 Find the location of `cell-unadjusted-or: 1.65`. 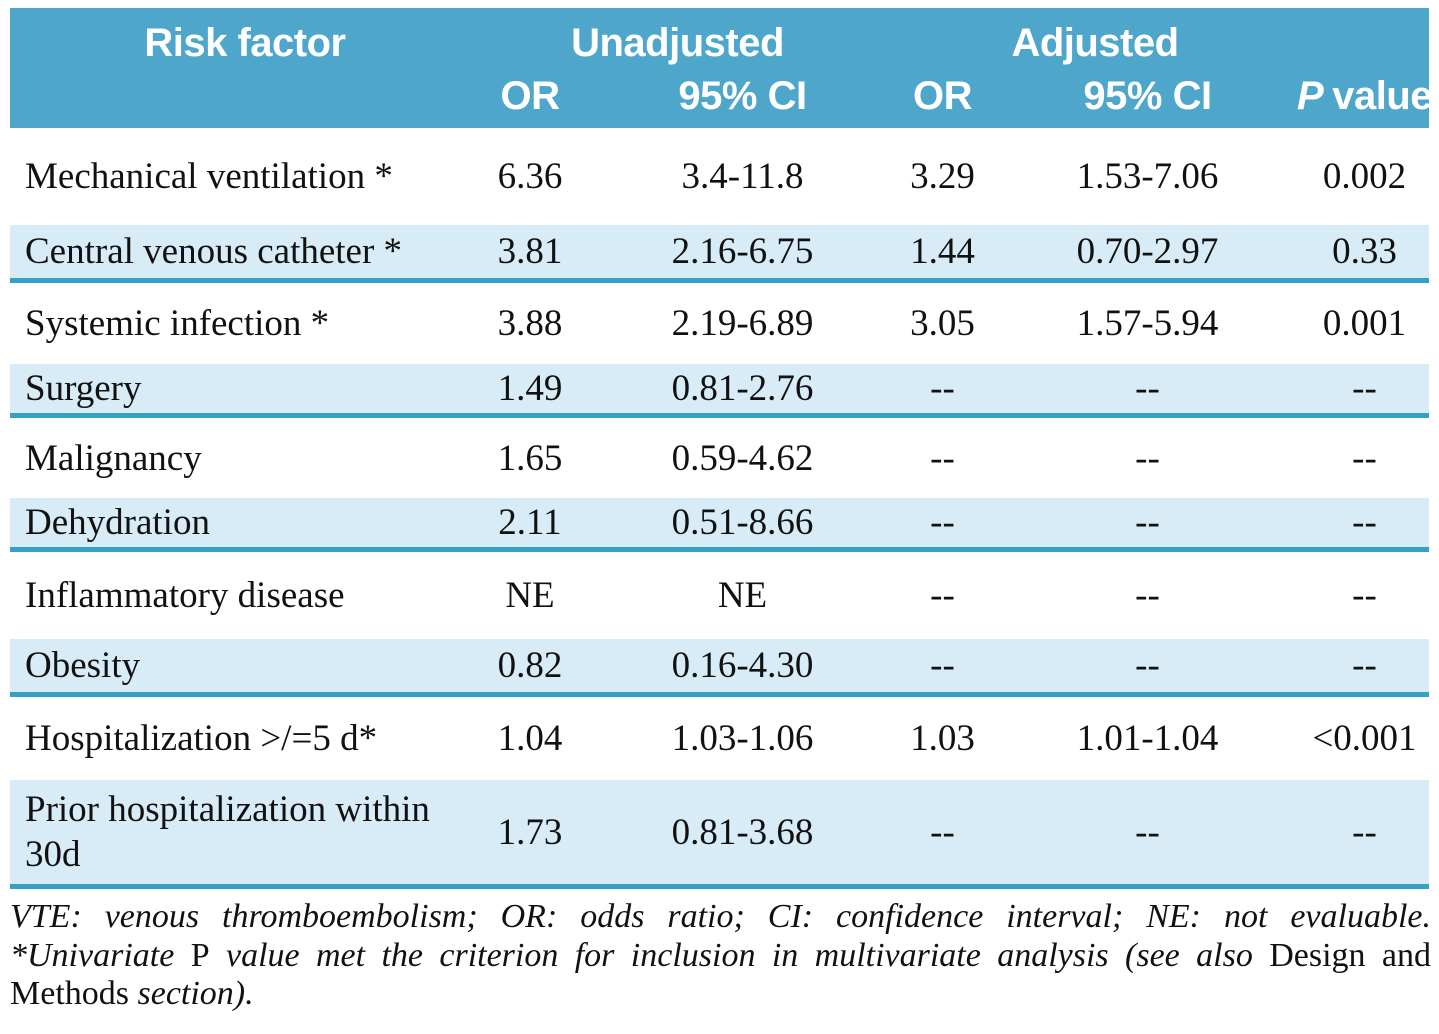

cell-unadjusted-or: 1.65 is located at coordinates (530, 458).